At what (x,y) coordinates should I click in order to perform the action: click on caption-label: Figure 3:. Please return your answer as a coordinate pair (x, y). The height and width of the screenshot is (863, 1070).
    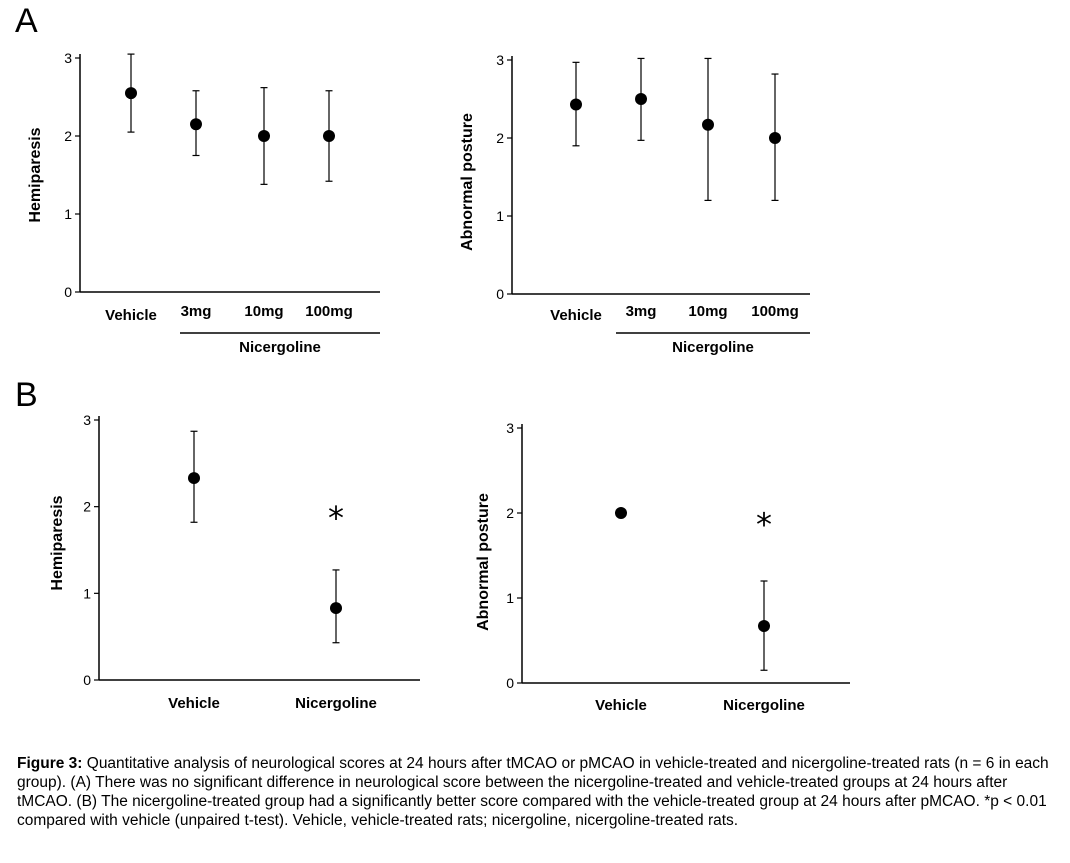
    Looking at the image, I should click on (50, 763).